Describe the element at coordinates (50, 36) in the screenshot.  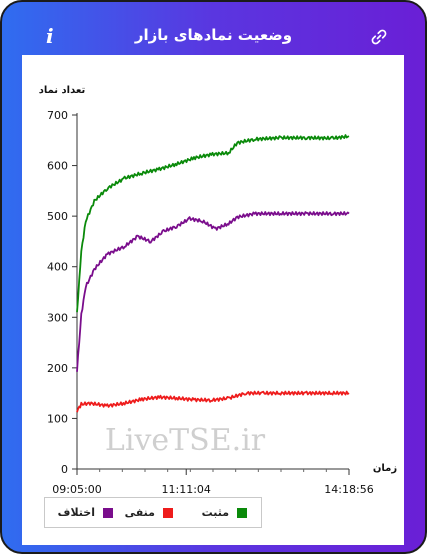
I see `info-icon: i` at that location.